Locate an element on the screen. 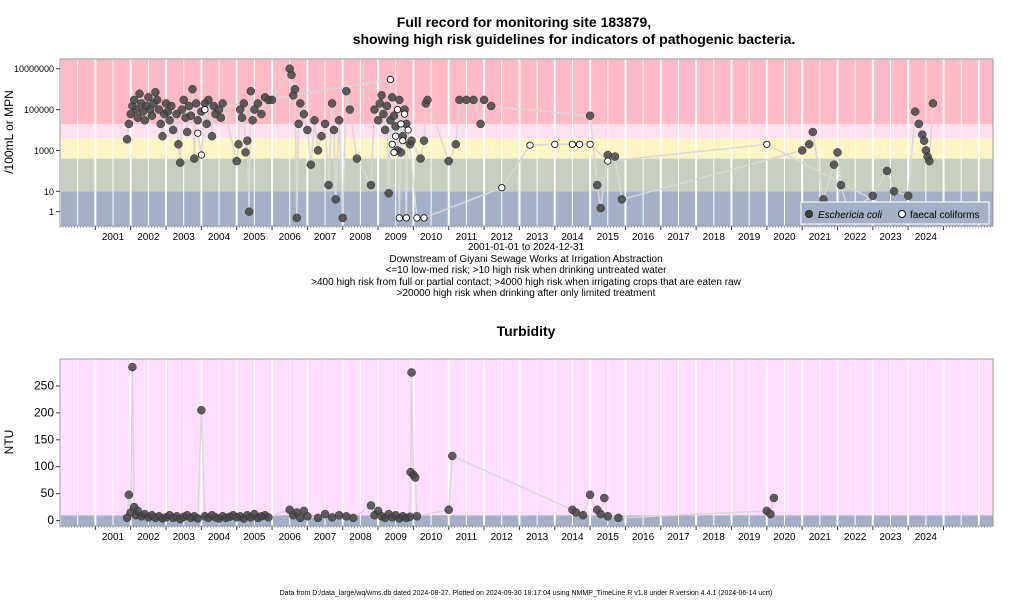 This screenshot has height=605, width=1024. band-turb_blue is located at coordinates (526, 520).